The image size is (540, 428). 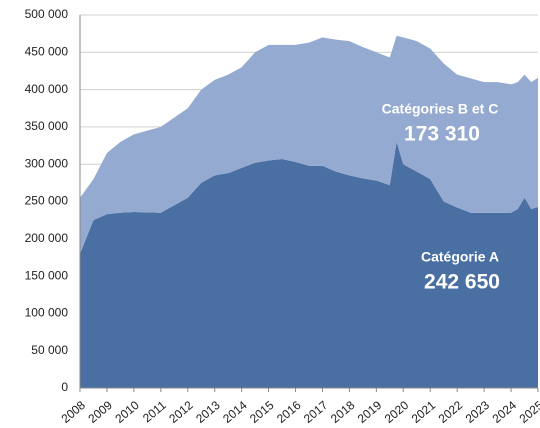 I want to click on y-tick-label: 450 000, so click(x=47, y=51).